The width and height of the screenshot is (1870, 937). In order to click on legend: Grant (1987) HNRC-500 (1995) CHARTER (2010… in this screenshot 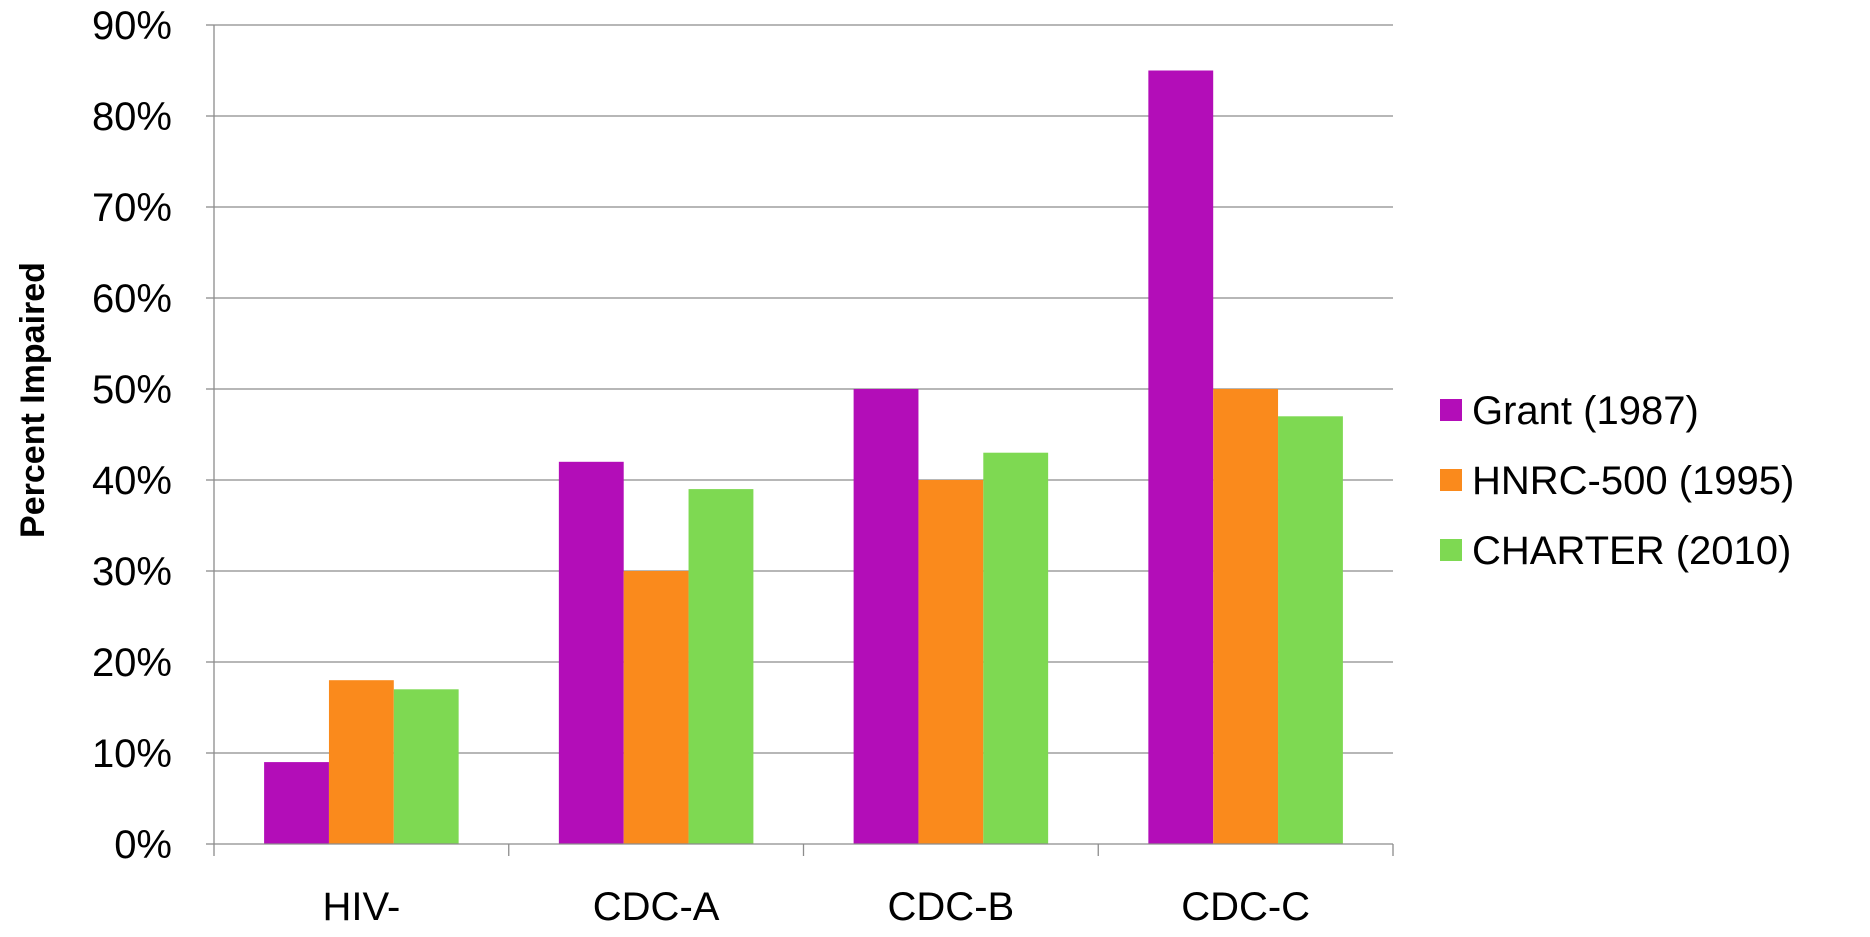, I will do `click(1617, 481)`.